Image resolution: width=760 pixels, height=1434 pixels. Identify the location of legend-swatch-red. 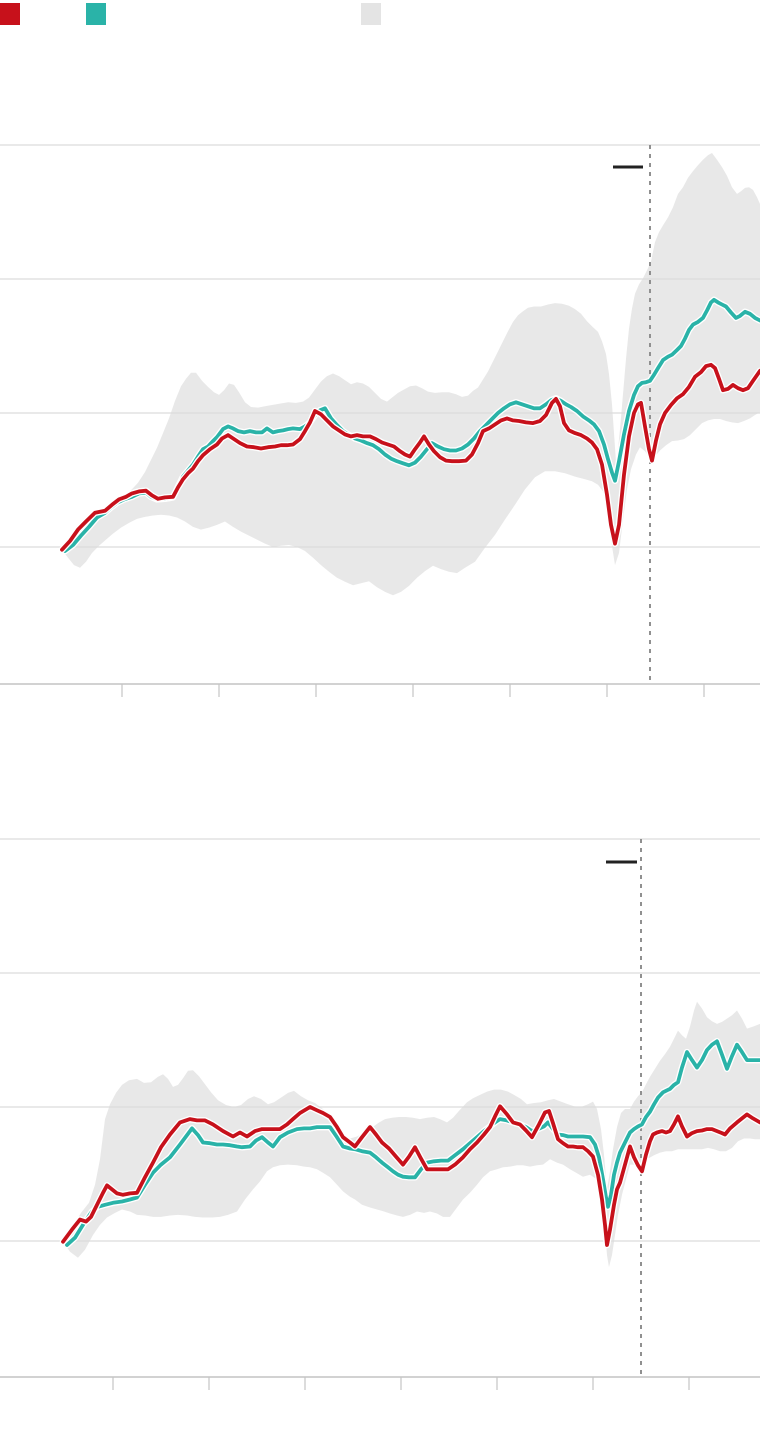
(10, 14).